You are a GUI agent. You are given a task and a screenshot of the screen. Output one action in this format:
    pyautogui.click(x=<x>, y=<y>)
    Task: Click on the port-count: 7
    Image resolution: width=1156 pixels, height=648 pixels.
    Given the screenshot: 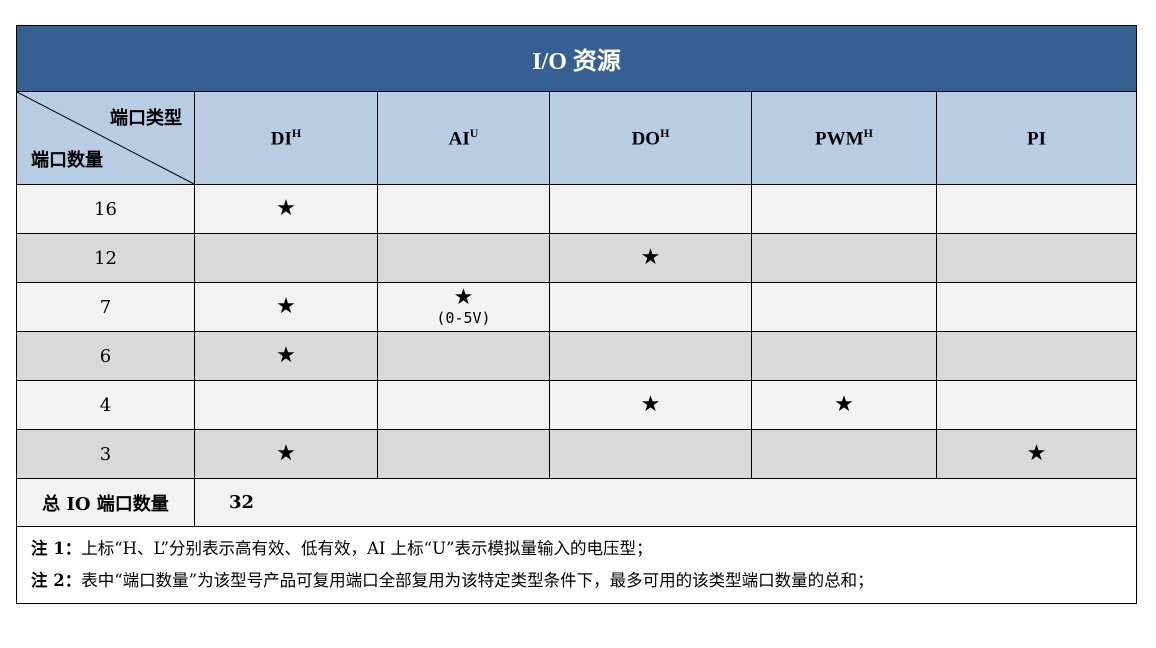 What is the action you would take?
    pyautogui.click(x=105, y=307)
    